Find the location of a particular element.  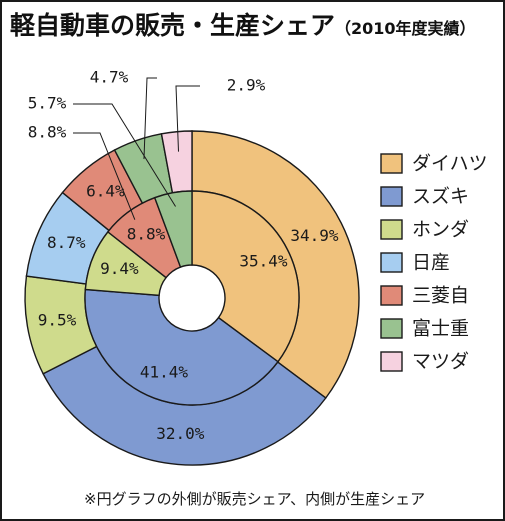

sales-leader-line-subaru is located at coordinates (150, 118).